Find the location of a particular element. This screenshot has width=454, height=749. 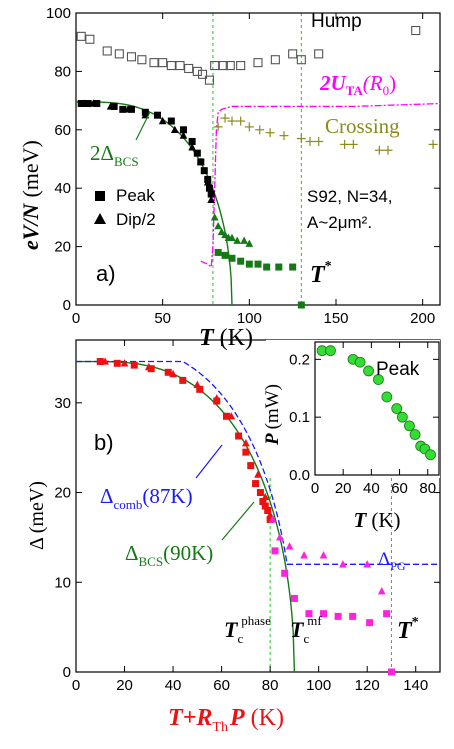

y-tick-label: 100 is located at coordinates (58, 13).